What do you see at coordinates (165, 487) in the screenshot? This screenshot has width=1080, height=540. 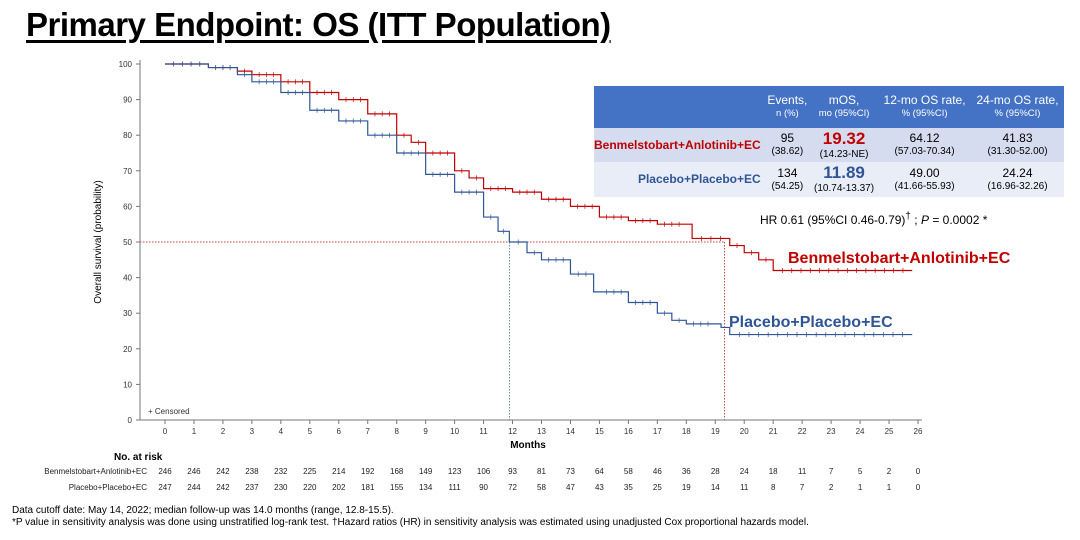 I see `risk-count: 247` at bounding box center [165, 487].